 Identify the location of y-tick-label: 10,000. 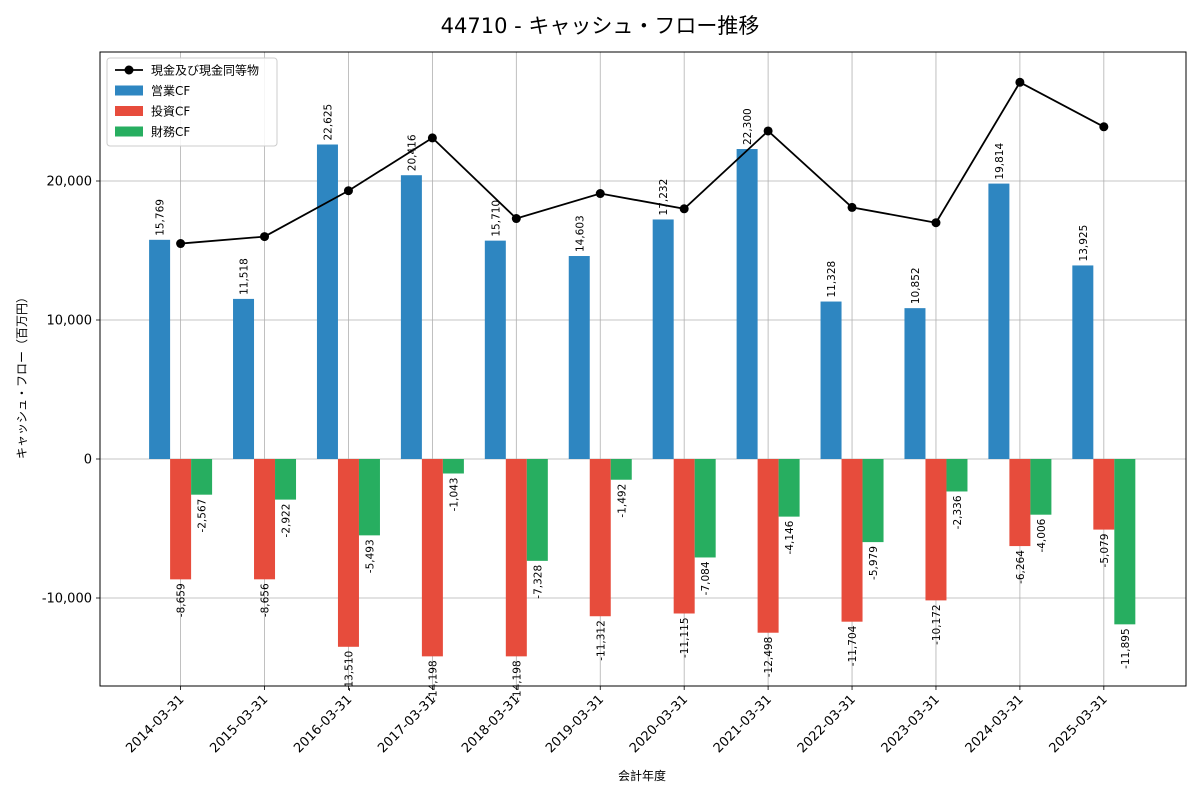
(70, 321).